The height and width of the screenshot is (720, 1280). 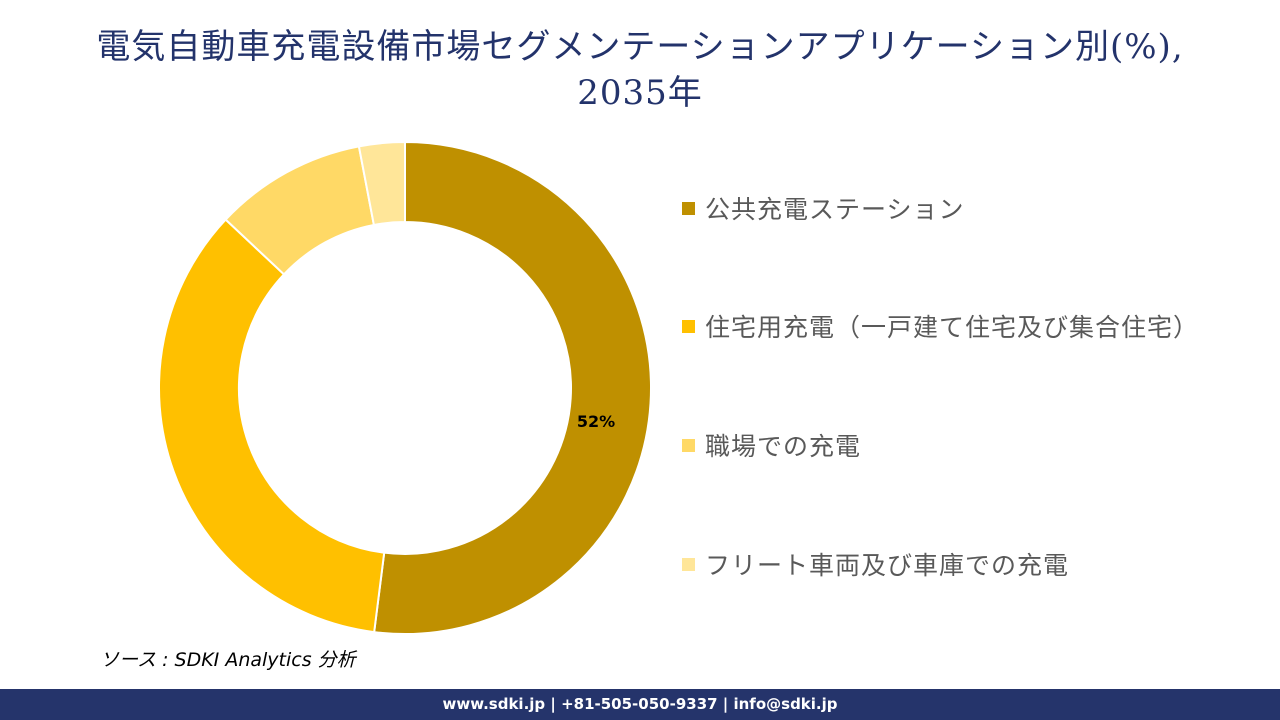 What do you see at coordinates (640, 47) in the screenshot?
I see `chart-title-line1: 電気自動車充電設備市場セグメンテーションアプリケーション別(%),` at bounding box center [640, 47].